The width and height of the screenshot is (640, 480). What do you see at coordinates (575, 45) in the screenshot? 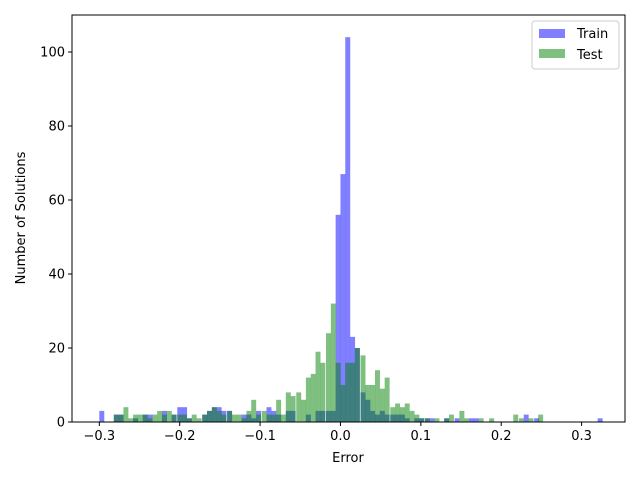
I see `legend: Train Test` at bounding box center [575, 45].